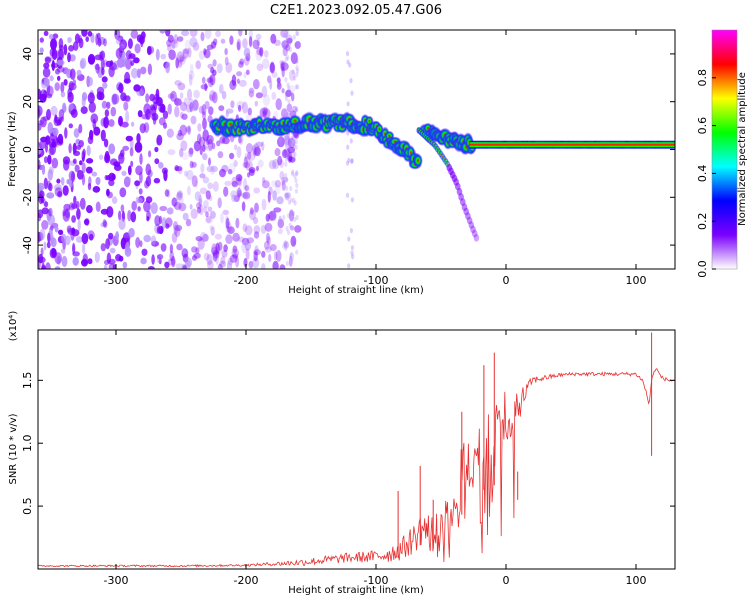 This screenshot has height=604, width=750. Describe the element at coordinates (702, 174) in the screenshot. I see `colorbar-tick-label: 0.4` at that location.